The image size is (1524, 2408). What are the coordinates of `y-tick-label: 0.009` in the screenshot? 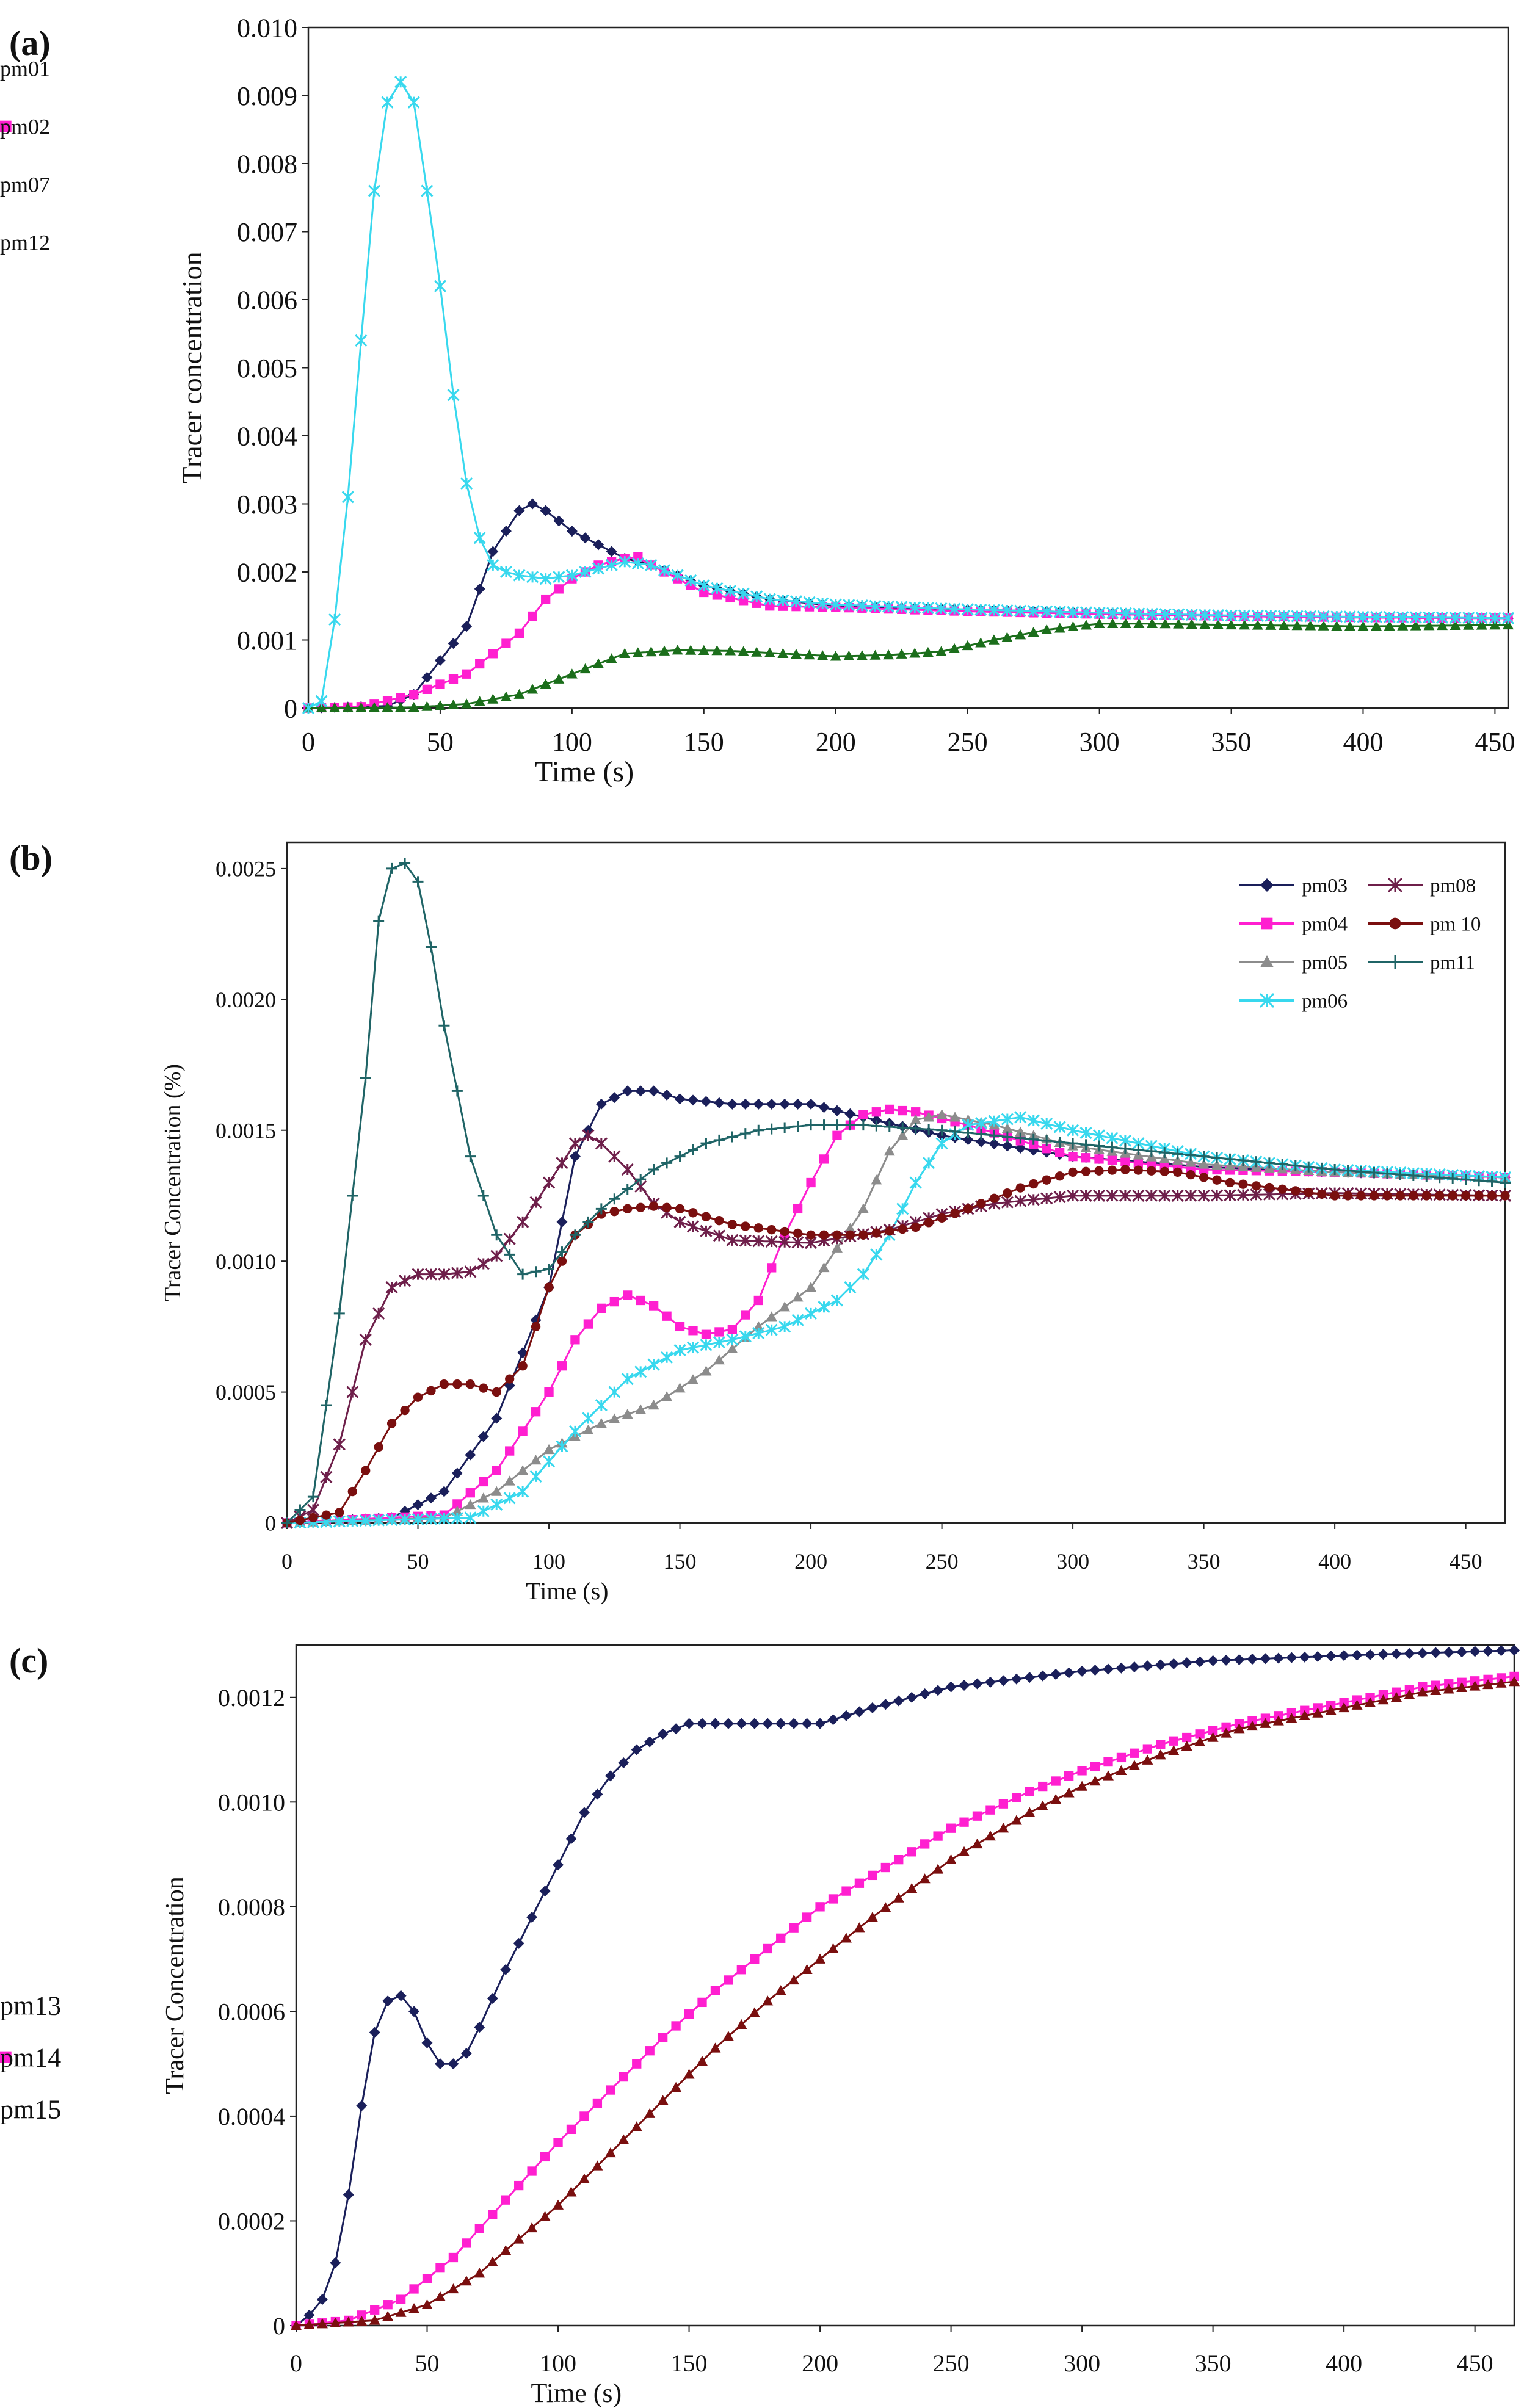 It's located at (267, 96).